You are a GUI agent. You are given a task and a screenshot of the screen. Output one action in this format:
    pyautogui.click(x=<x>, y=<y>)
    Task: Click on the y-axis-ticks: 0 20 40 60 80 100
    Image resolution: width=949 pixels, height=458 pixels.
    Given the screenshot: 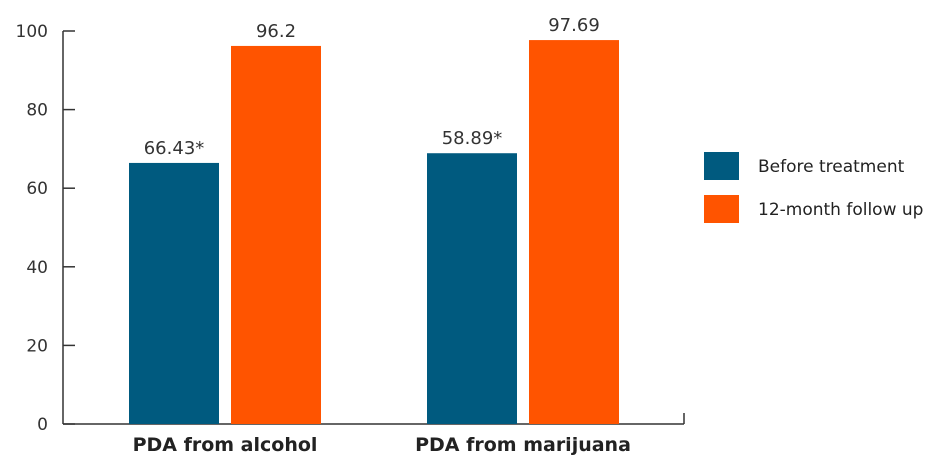 What is the action you would take?
    pyautogui.click(x=45, y=228)
    